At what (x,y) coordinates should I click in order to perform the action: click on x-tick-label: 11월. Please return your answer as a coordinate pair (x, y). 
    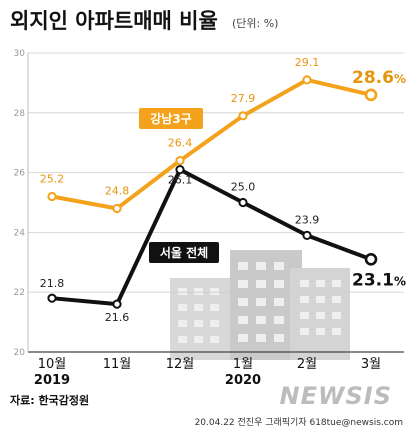
    Looking at the image, I should click on (117, 364).